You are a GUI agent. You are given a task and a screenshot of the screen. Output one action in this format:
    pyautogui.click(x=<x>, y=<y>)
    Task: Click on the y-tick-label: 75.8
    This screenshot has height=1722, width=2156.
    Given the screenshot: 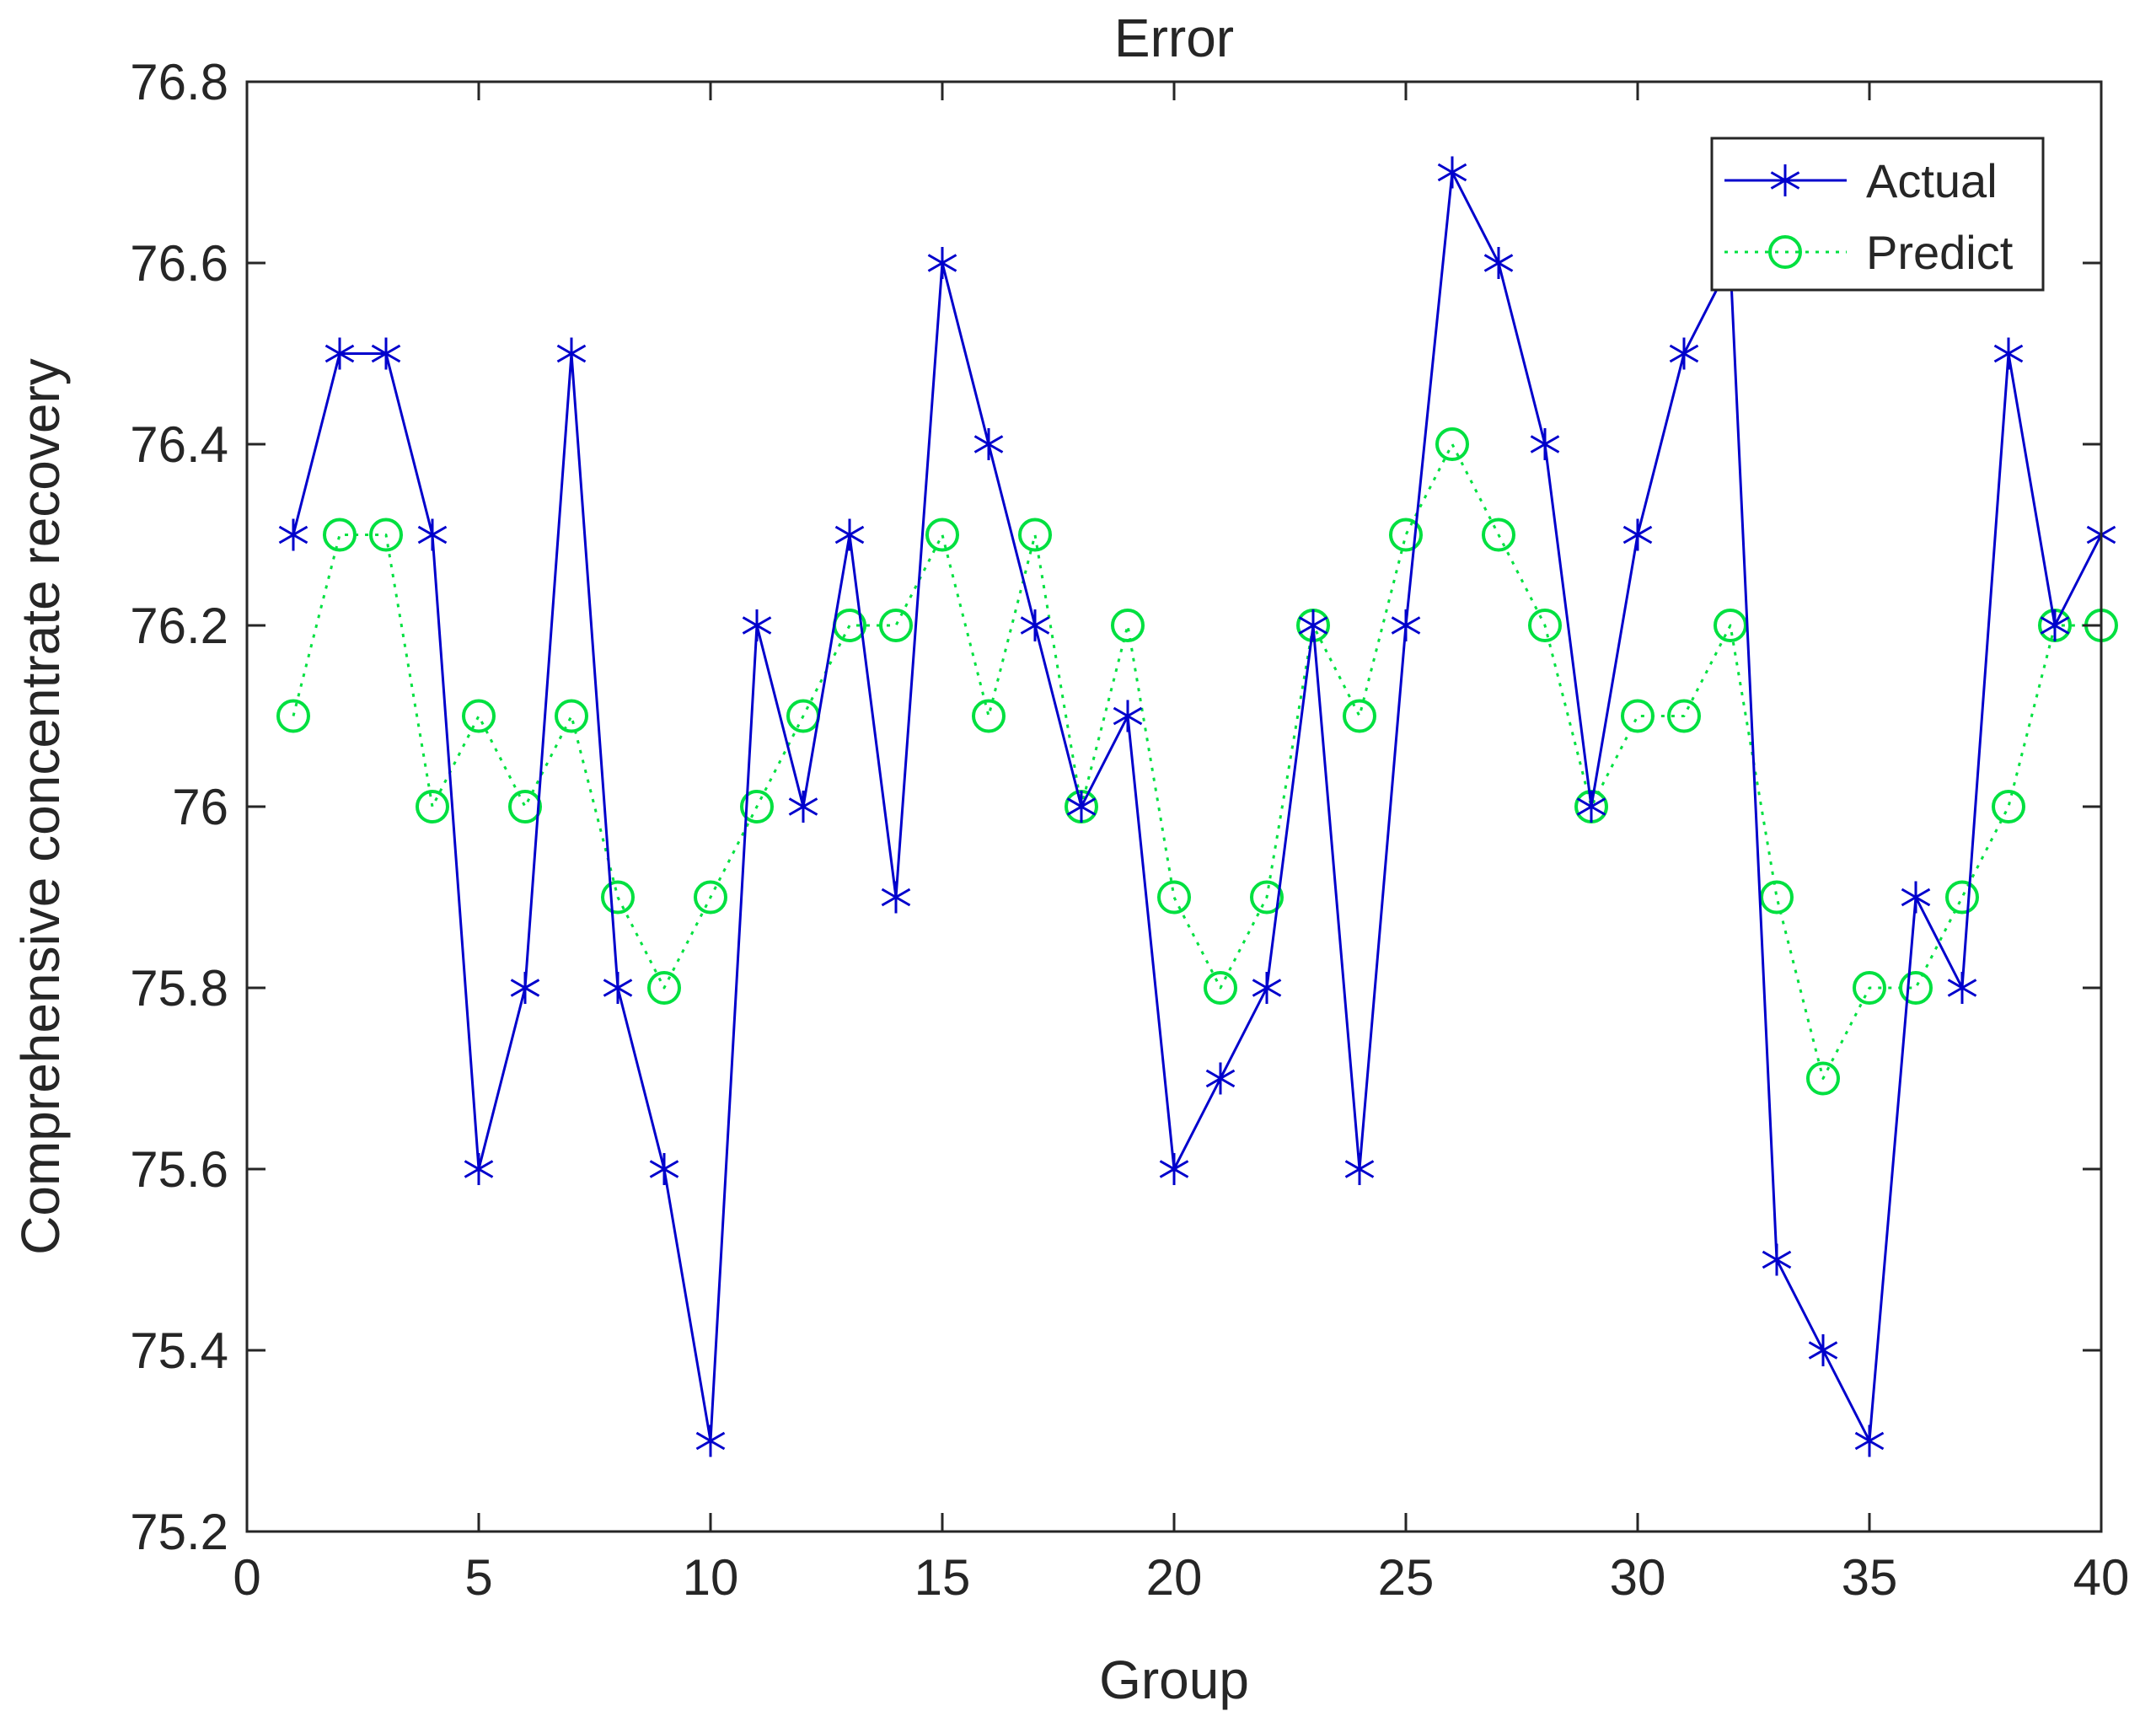 What is the action you would take?
    pyautogui.click(x=179, y=988)
    